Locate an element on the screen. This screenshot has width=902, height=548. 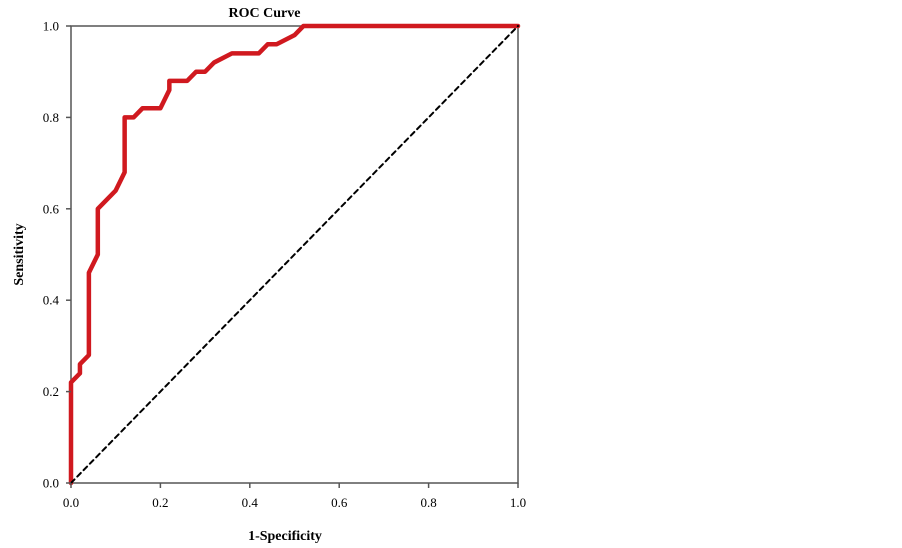
x-tick-label: 1.0 is located at coordinates (518, 502).